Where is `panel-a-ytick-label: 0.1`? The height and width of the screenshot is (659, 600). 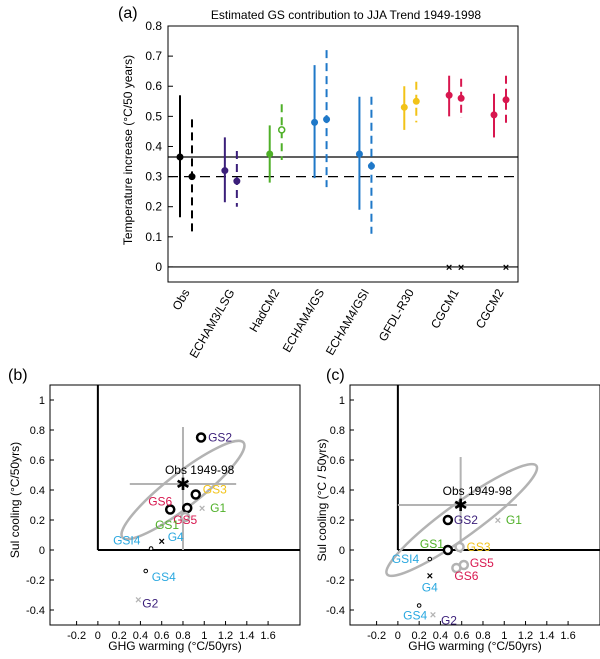 panel-a-ytick-label: 0.1 is located at coordinates (153, 237).